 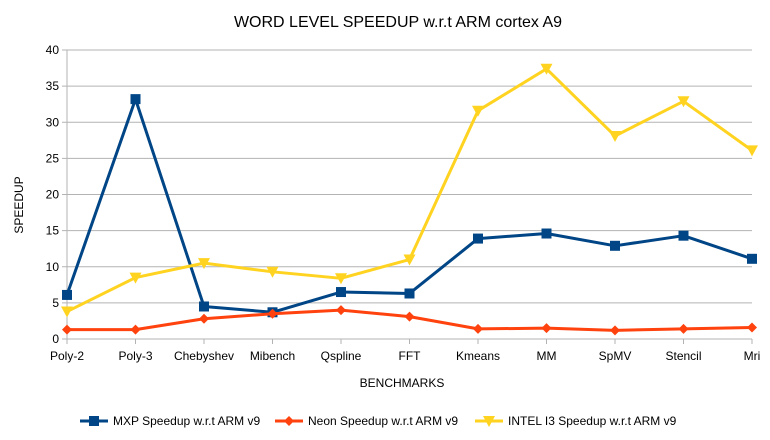 What do you see at coordinates (53, 231) in the screenshot?
I see `y-tick-label: 15` at bounding box center [53, 231].